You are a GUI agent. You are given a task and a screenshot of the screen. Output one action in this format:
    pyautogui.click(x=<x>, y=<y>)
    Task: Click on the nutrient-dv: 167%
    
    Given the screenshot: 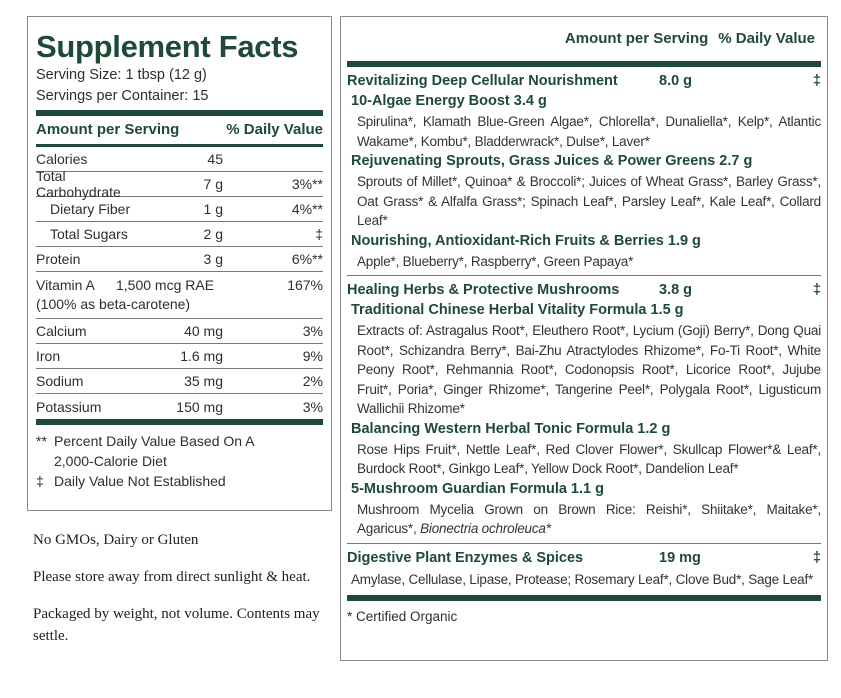 What is the action you would take?
    pyautogui.click(x=305, y=285)
    